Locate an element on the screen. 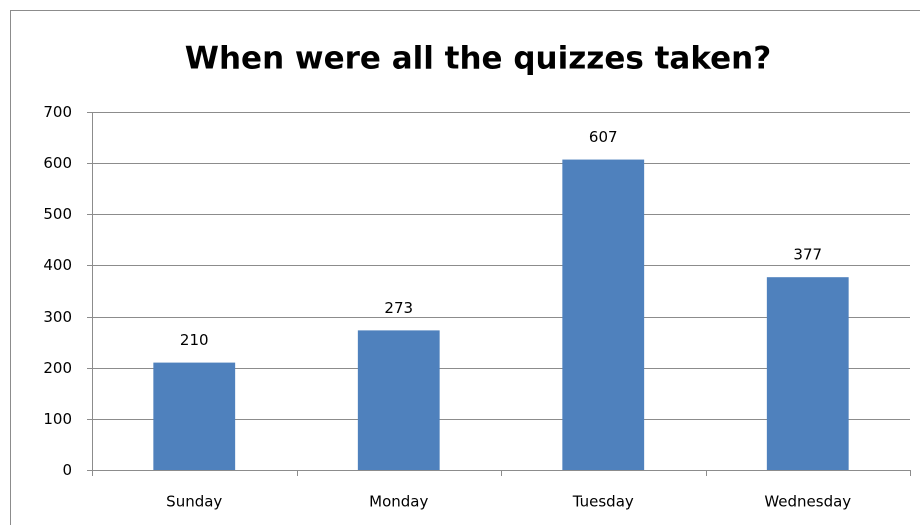 Image resolution: width=920 pixels, height=525 pixels. x-tick-label: Wednesday is located at coordinates (807, 502).